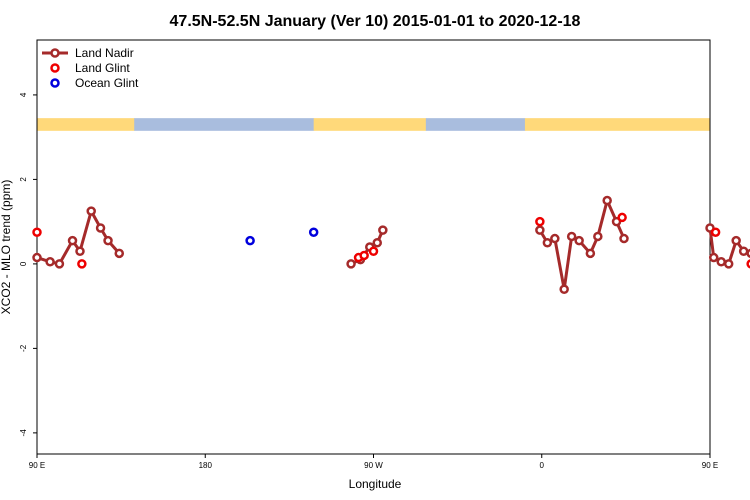  Describe the element at coordinates (102, 68) in the screenshot. I see `legend-label: Land Glint` at that location.